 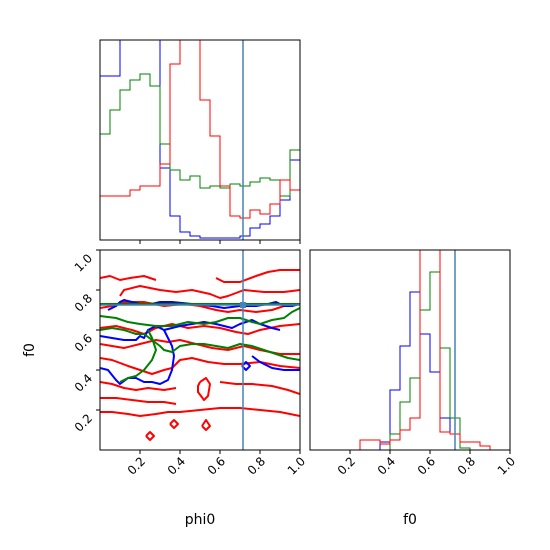 I want to click on y-axis-label-f0: f0, so click(x=30, y=350).